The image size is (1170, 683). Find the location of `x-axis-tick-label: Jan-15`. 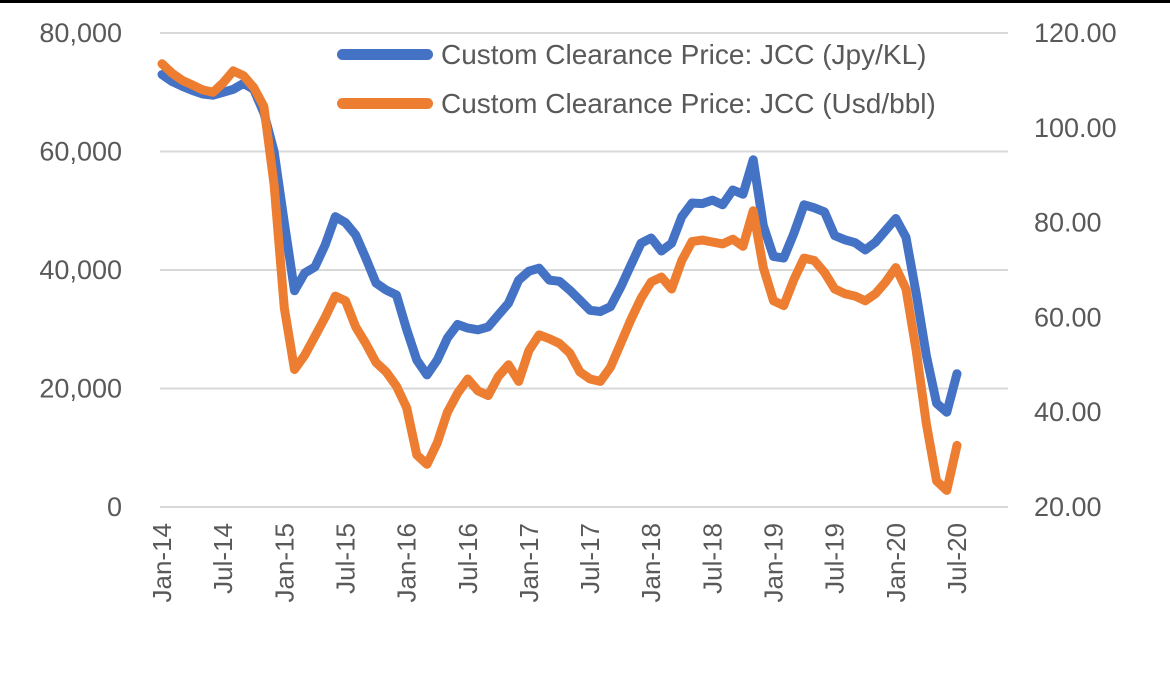

x-axis-tick-label: Jan-15 is located at coordinates (284, 563).